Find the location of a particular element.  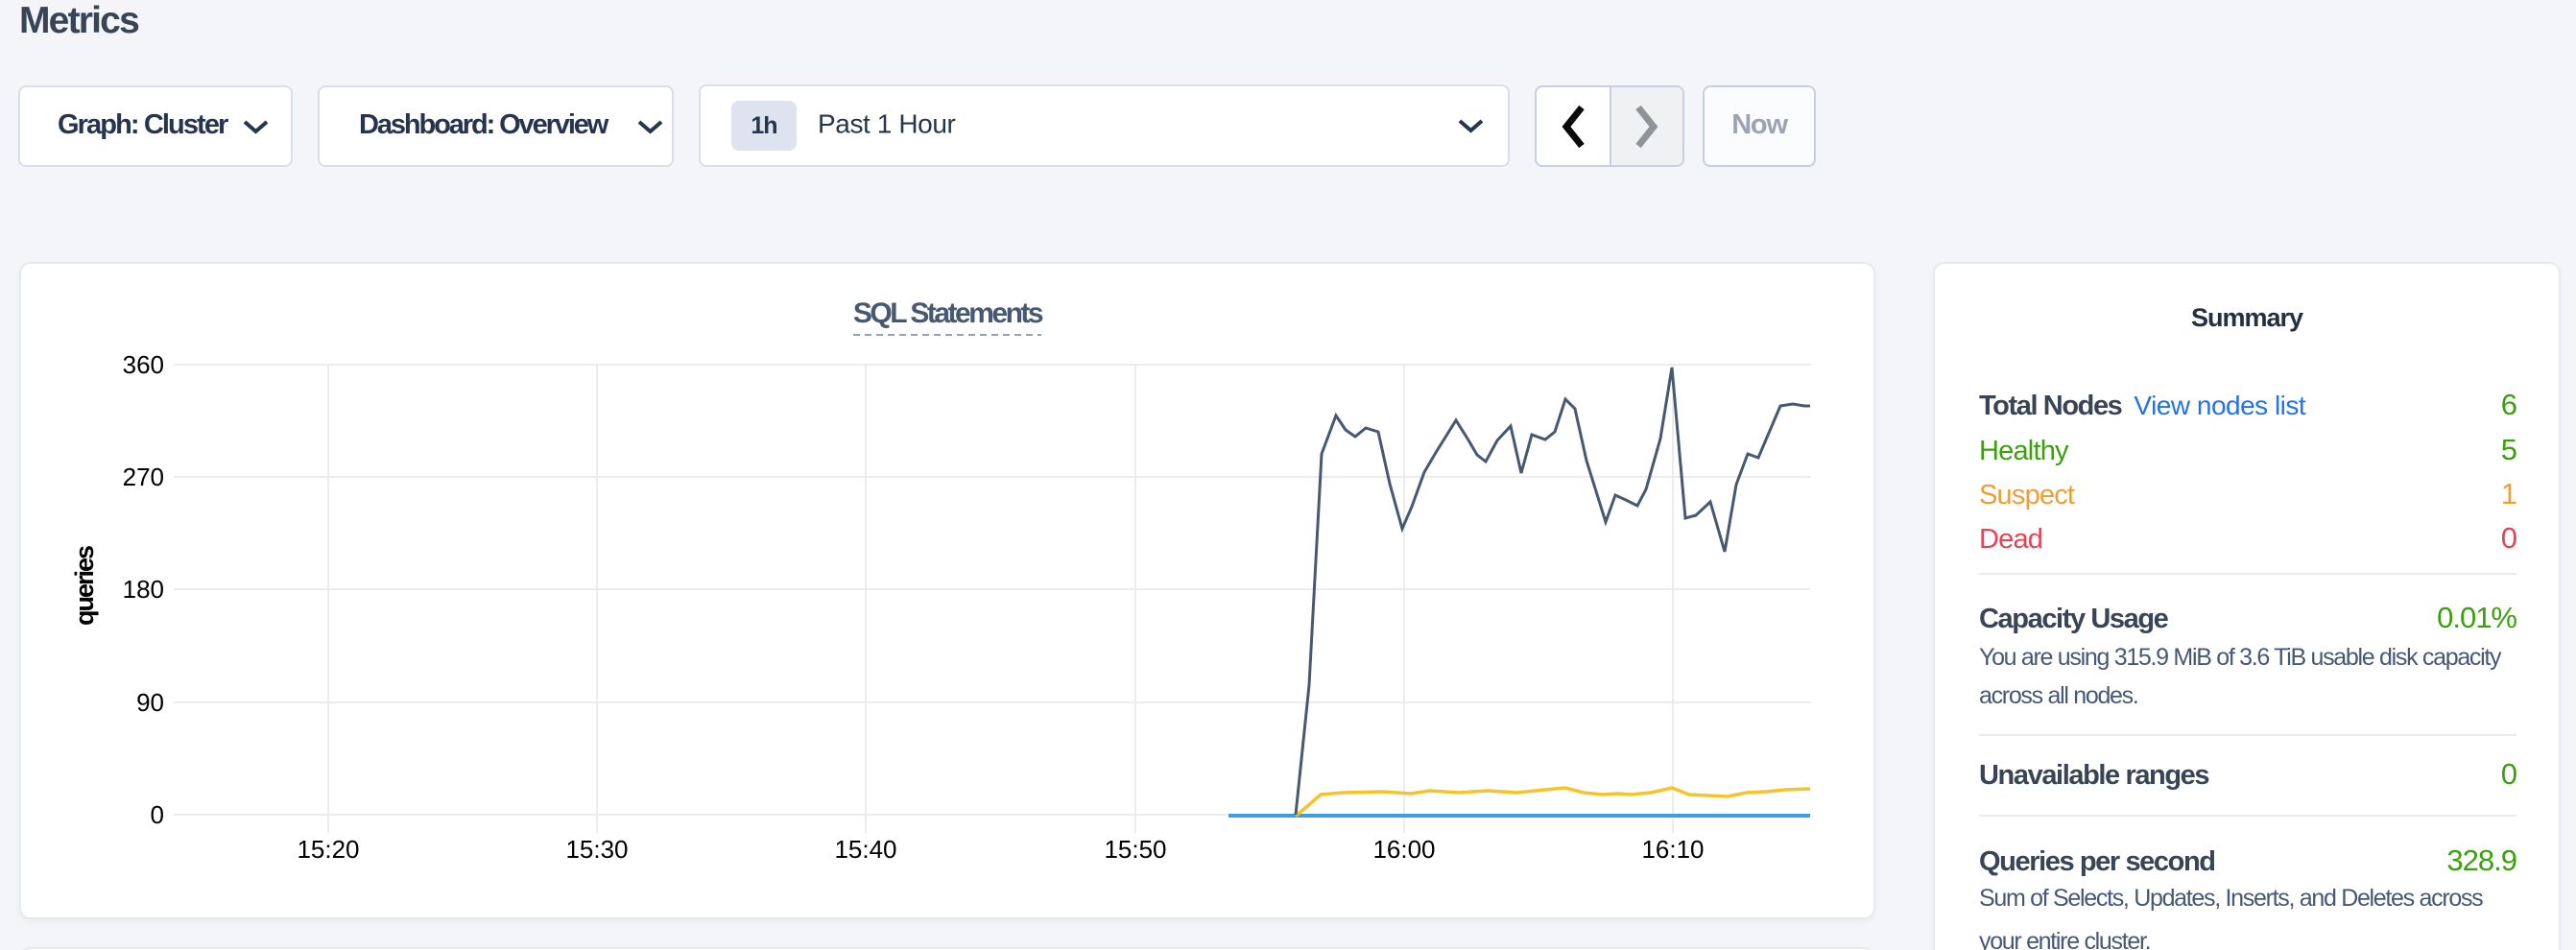

svg-text: 15:40 is located at coordinates (865, 849).